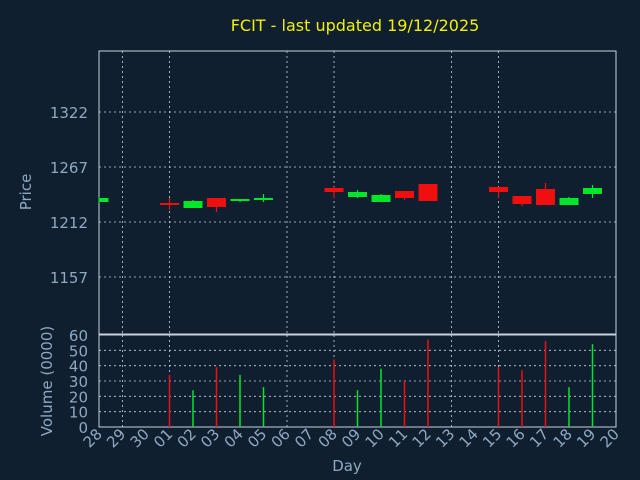 Image resolution: width=640 pixels, height=480 pixels. I want to click on price-tick-label: 1157, so click(69, 278).